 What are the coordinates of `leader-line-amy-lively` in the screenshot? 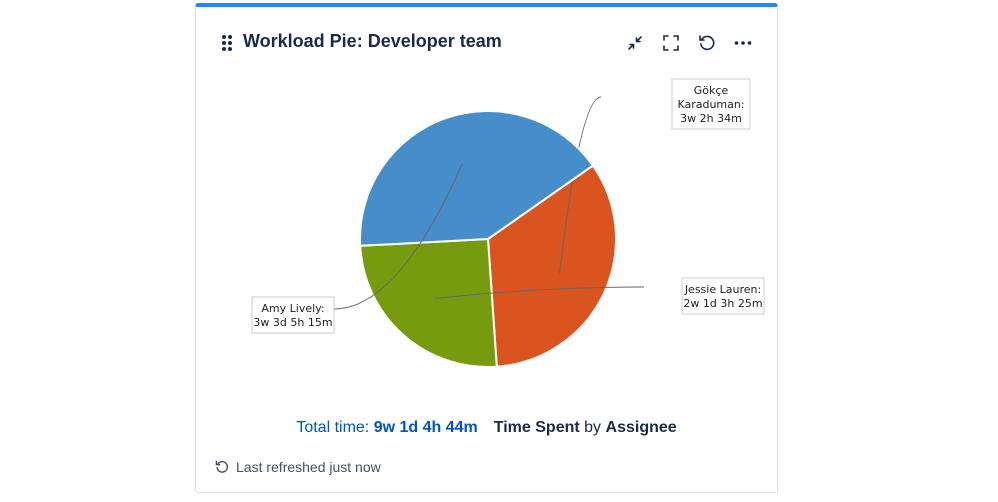 It's located at (398, 236).